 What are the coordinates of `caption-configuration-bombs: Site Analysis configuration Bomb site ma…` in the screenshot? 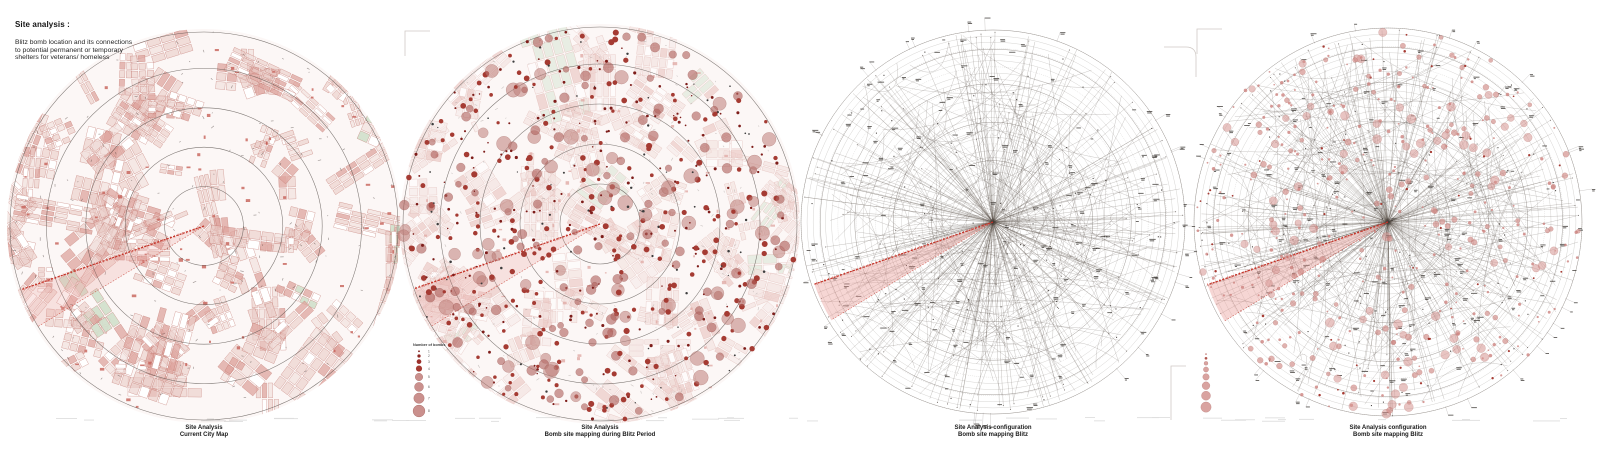 It's located at (1388, 432).